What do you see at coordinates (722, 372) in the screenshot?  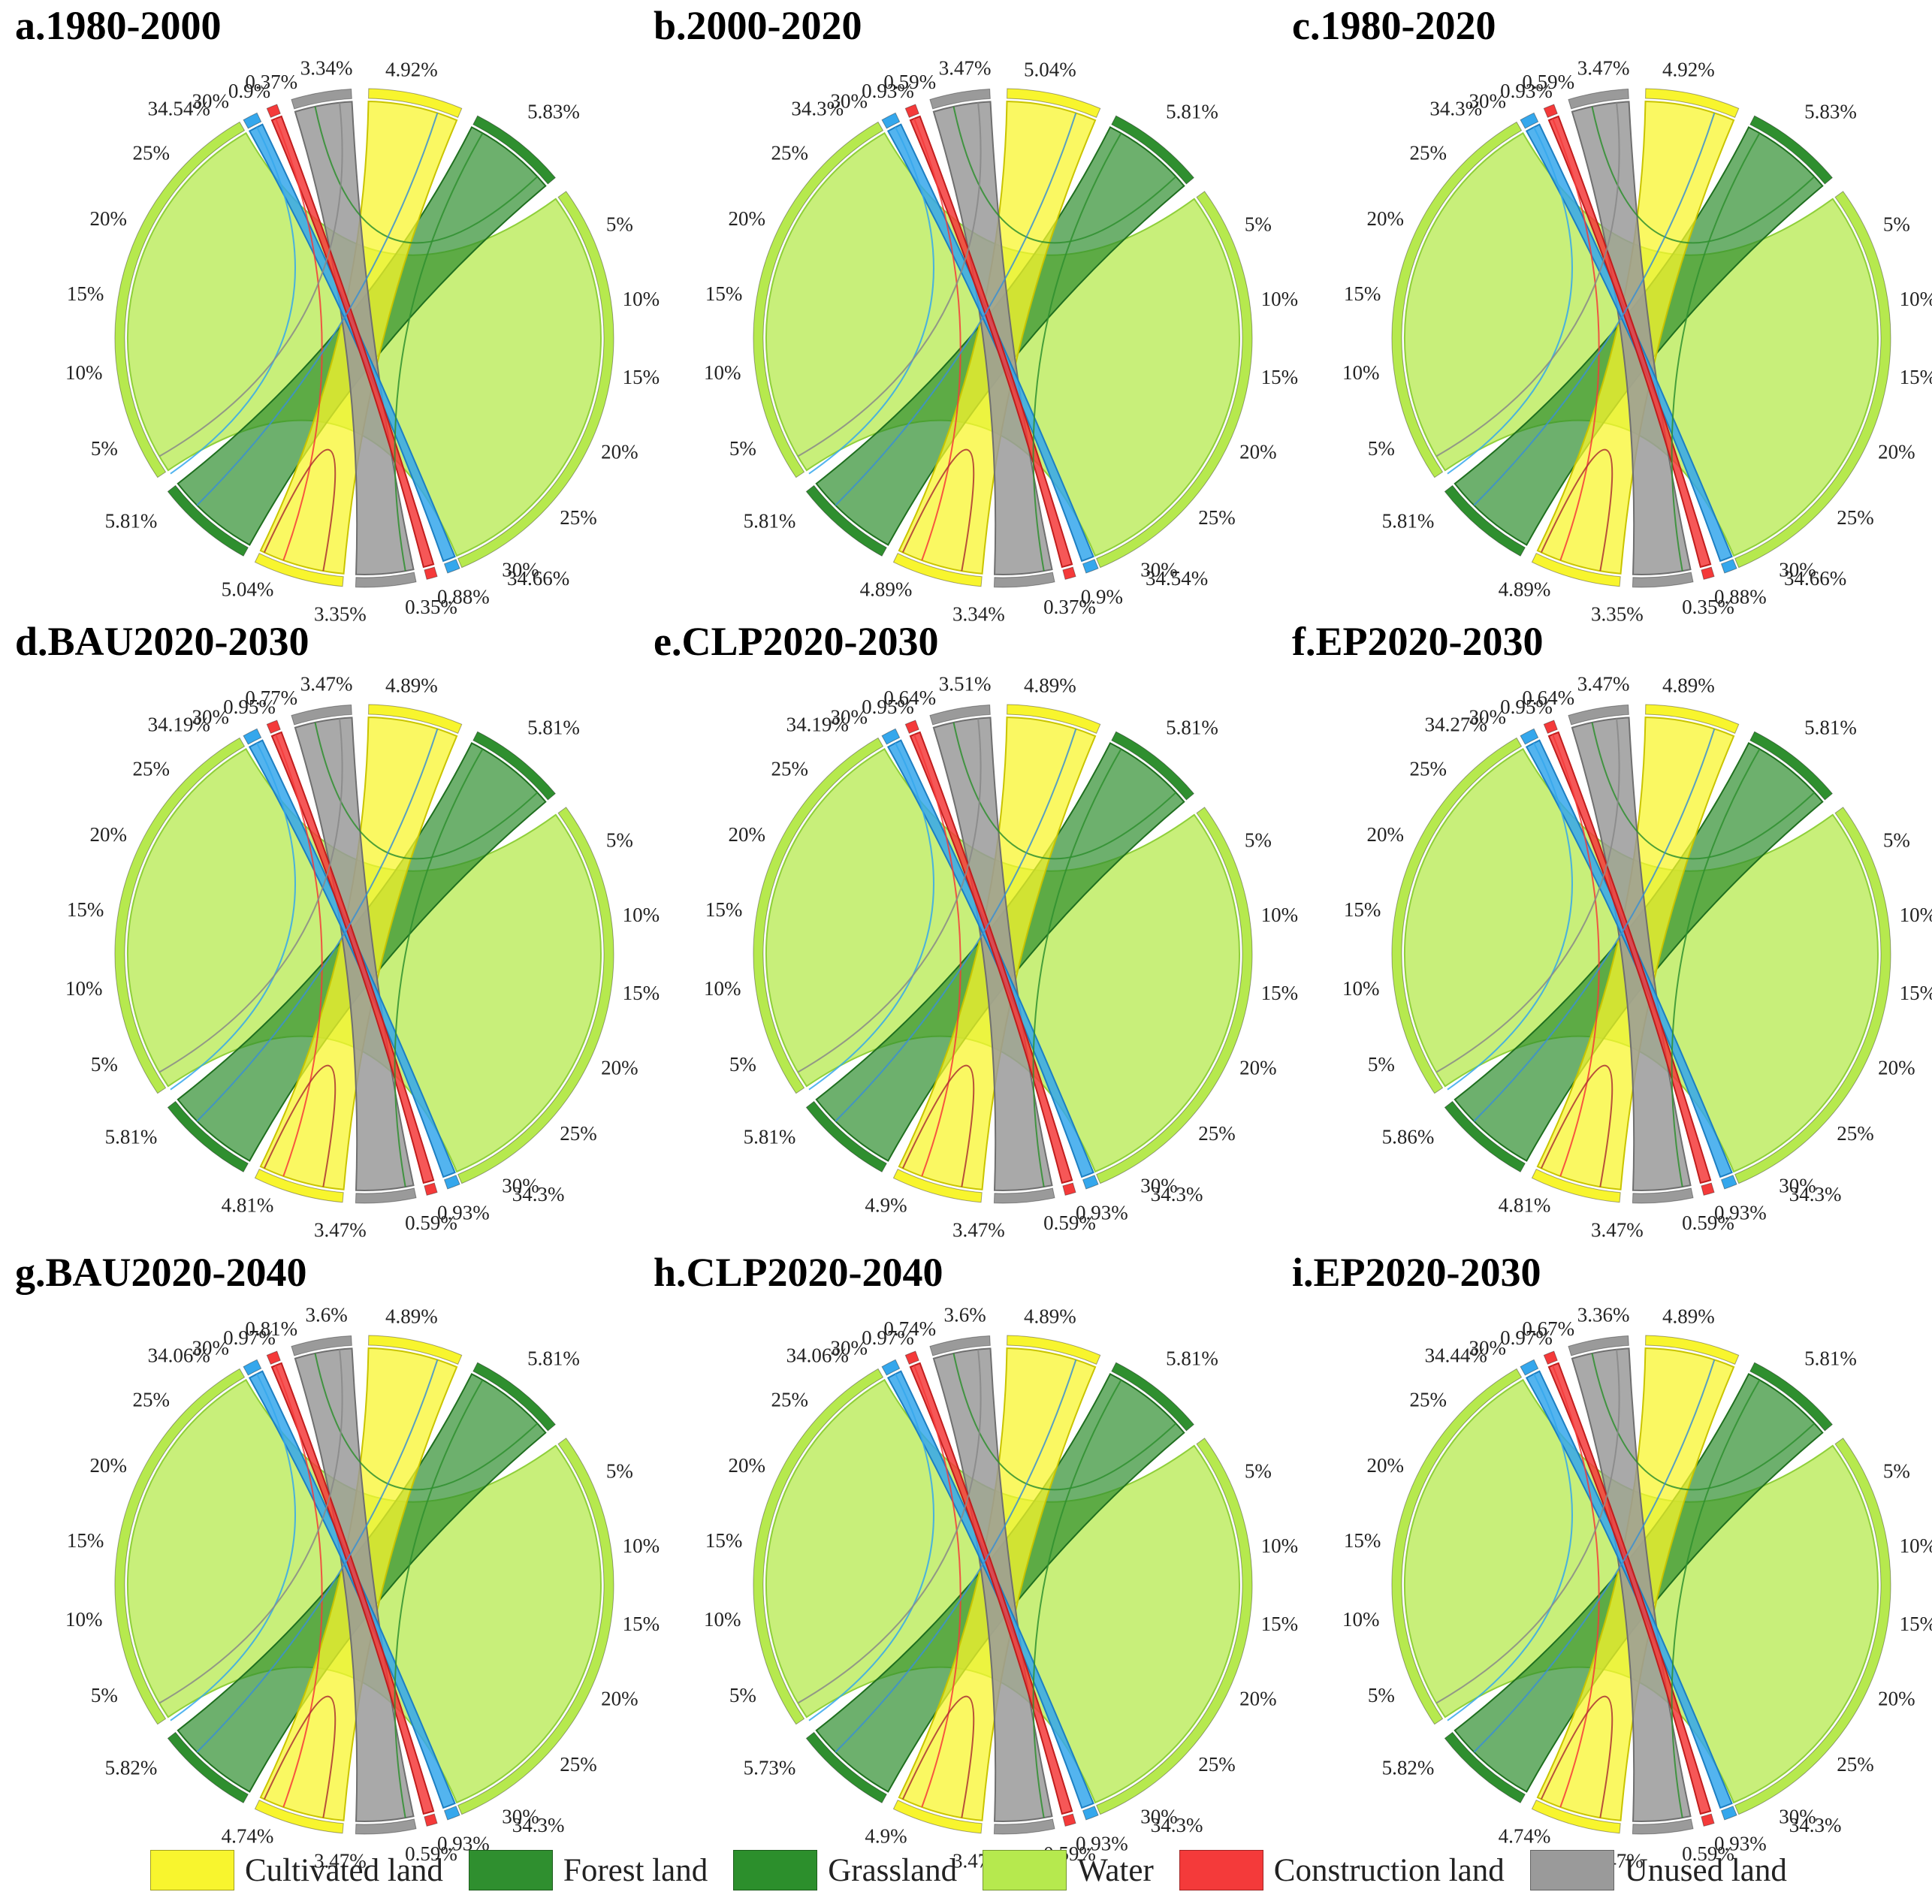 I see `scale-tick-left: 10%` at bounding box center [722, 372].